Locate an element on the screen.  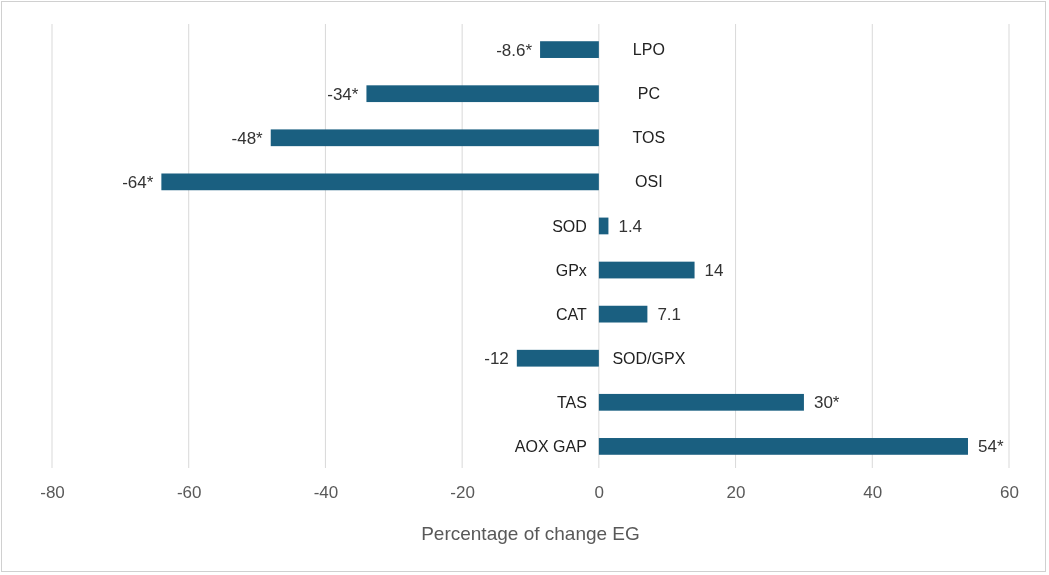
x-tick-label: -20 is located at coordinates (462, 493).